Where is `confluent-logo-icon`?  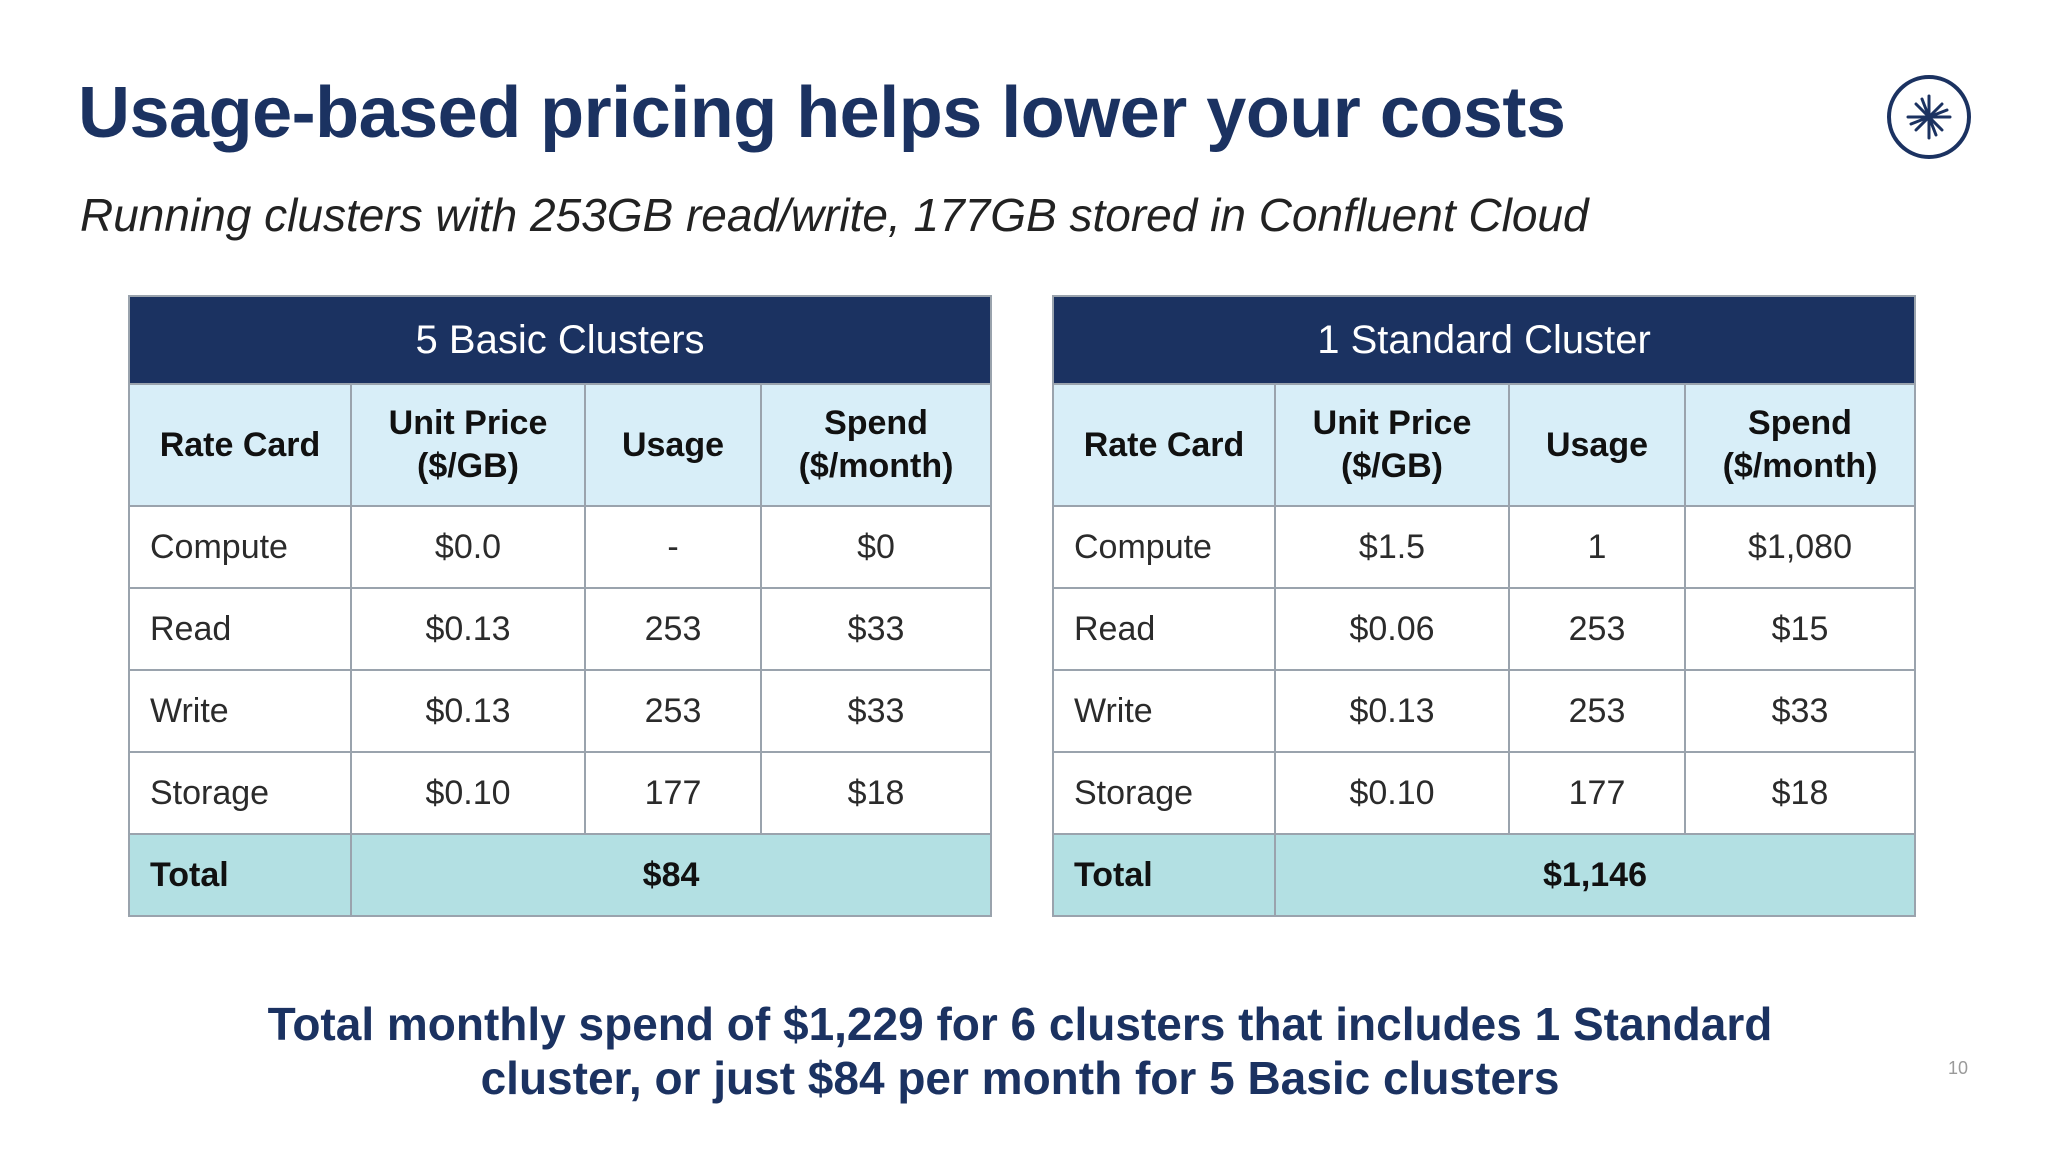
confluent-logo-icon is located at coordinates (1929, 117).